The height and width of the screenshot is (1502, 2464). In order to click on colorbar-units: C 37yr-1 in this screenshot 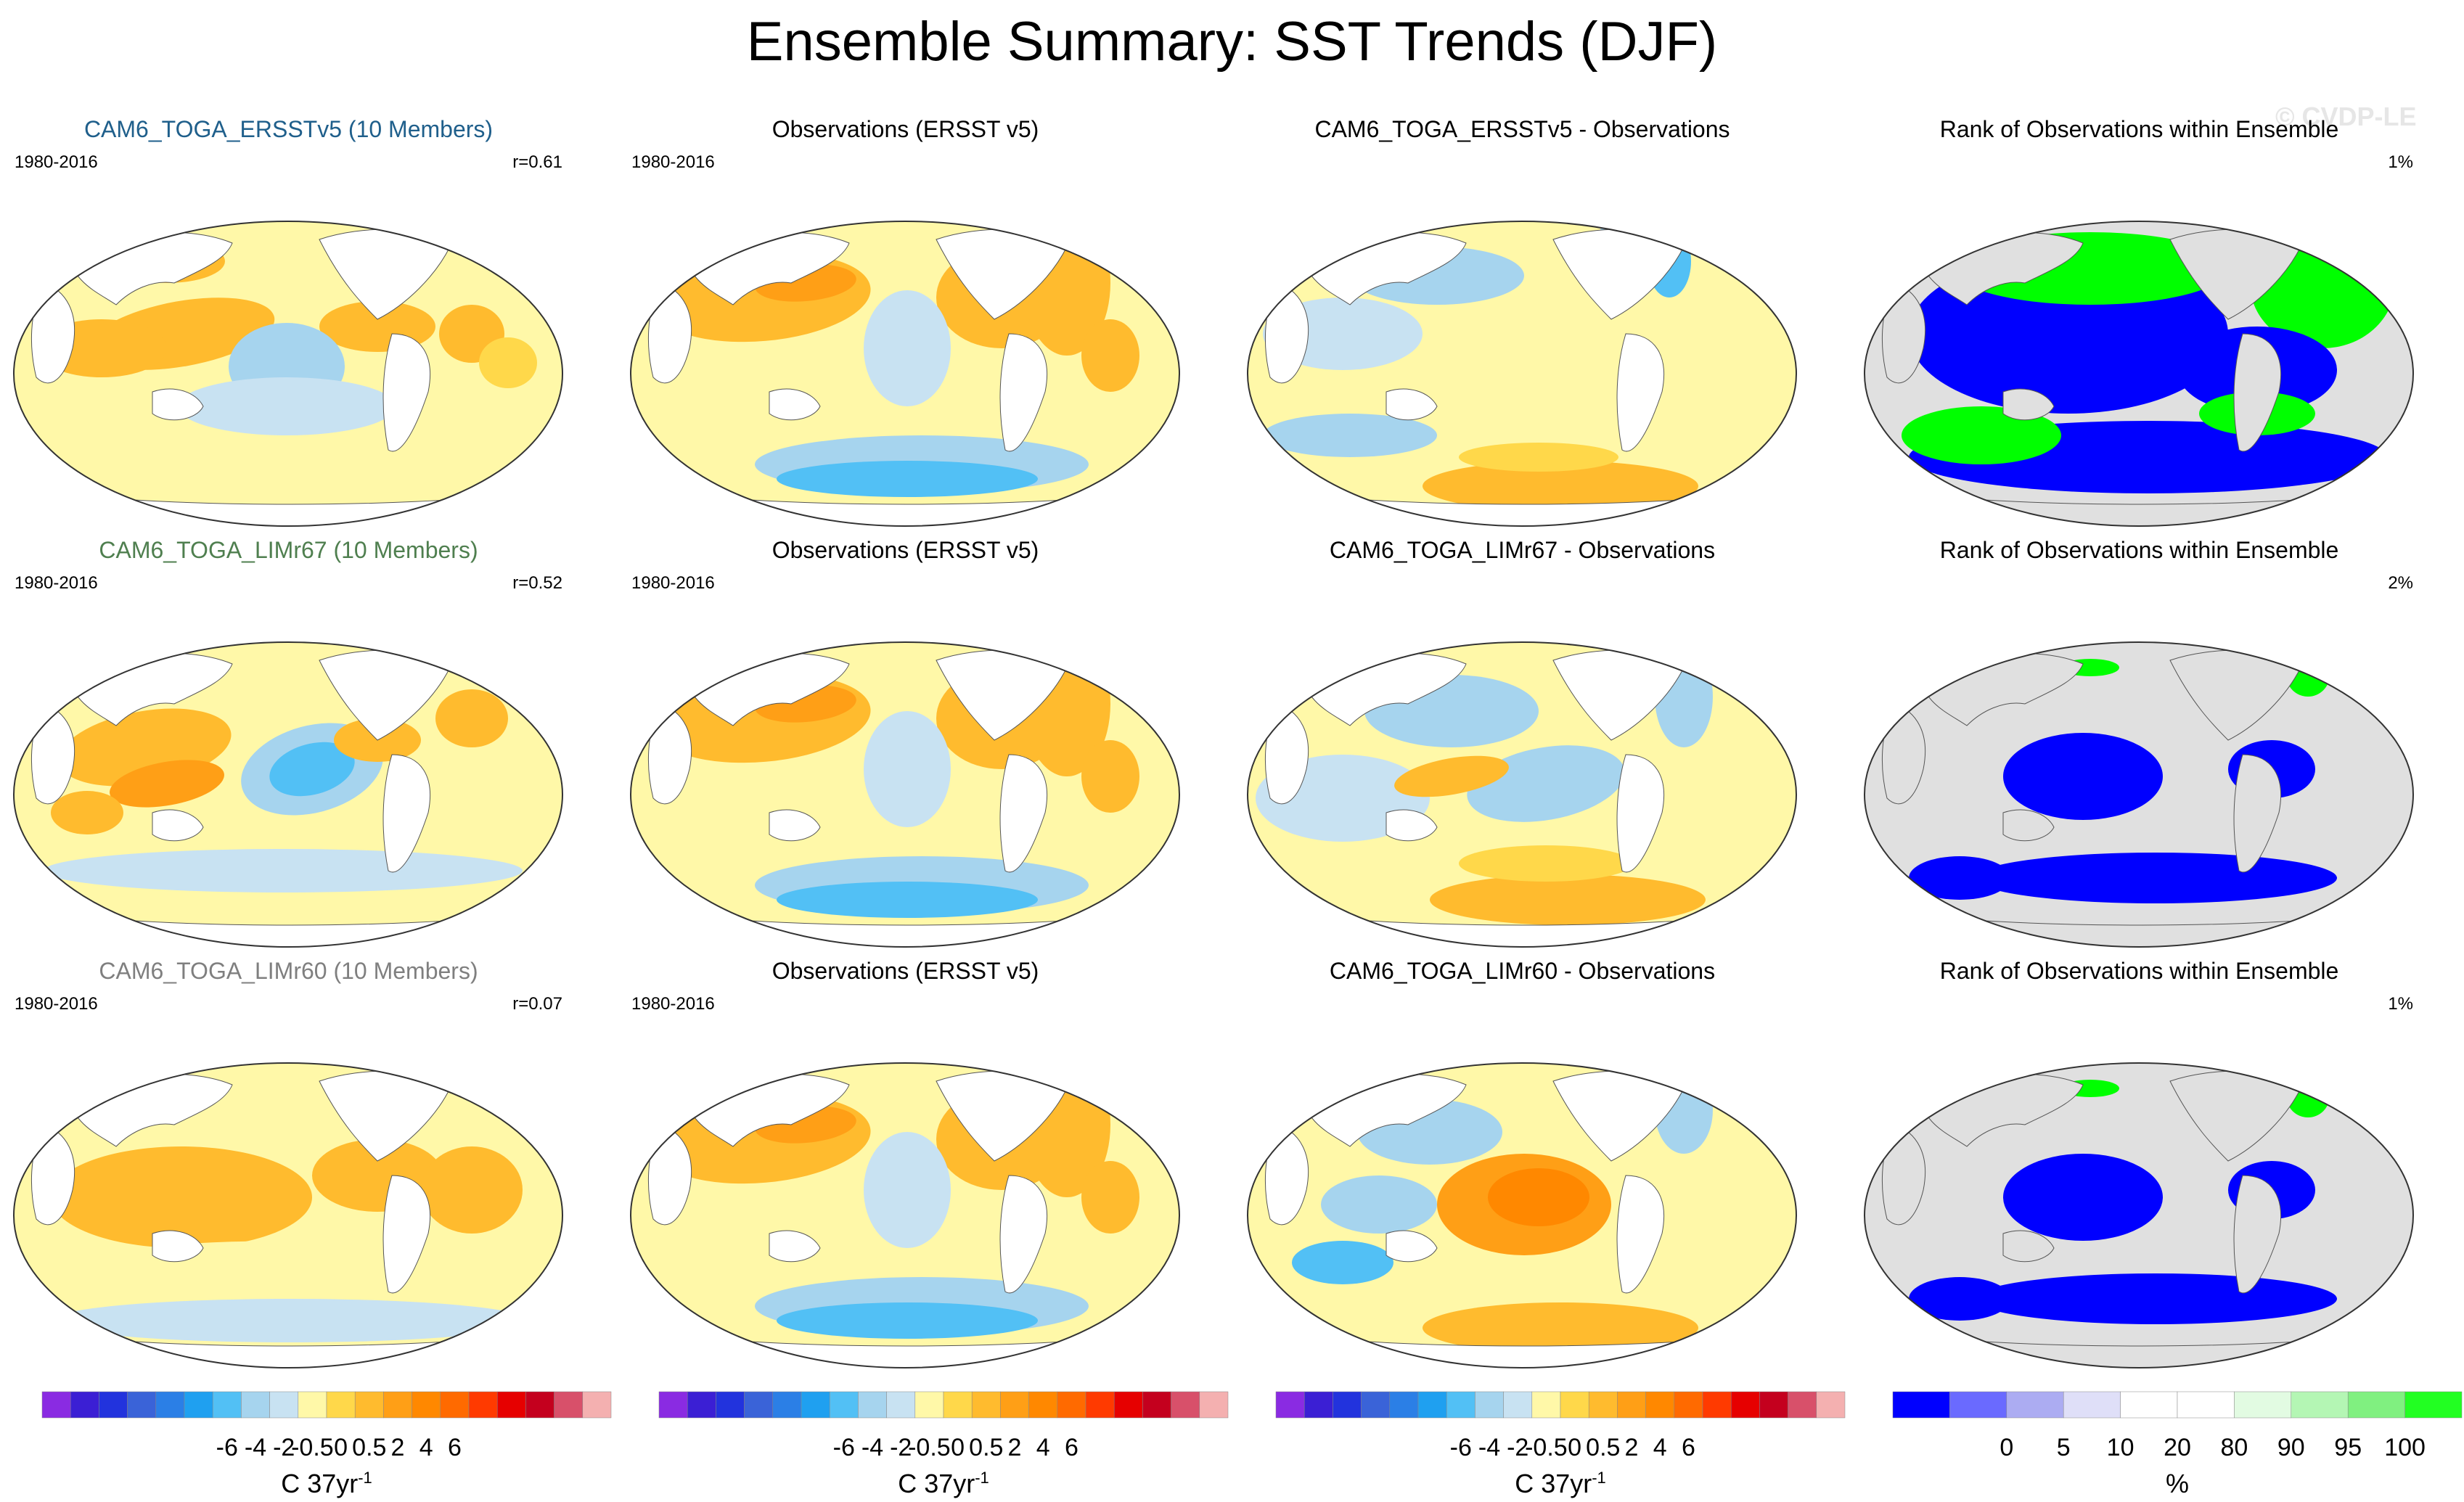, I will do `click(326, 1483)`.